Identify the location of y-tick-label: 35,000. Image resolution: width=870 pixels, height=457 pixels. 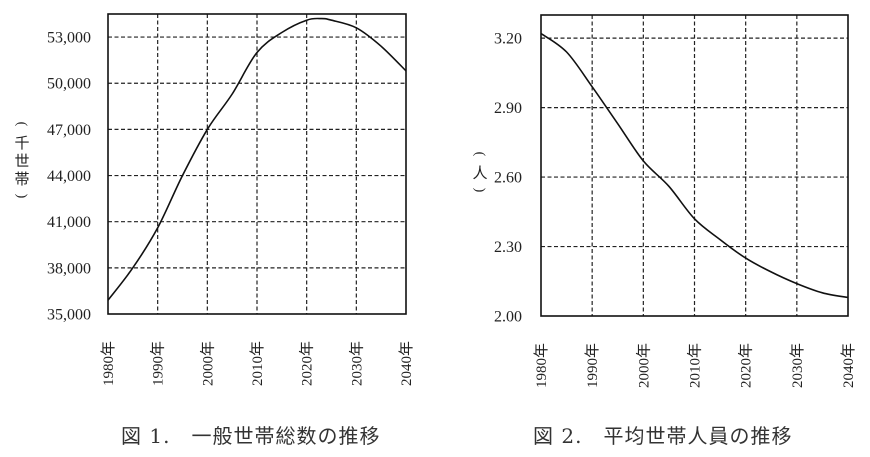
(69, 315).